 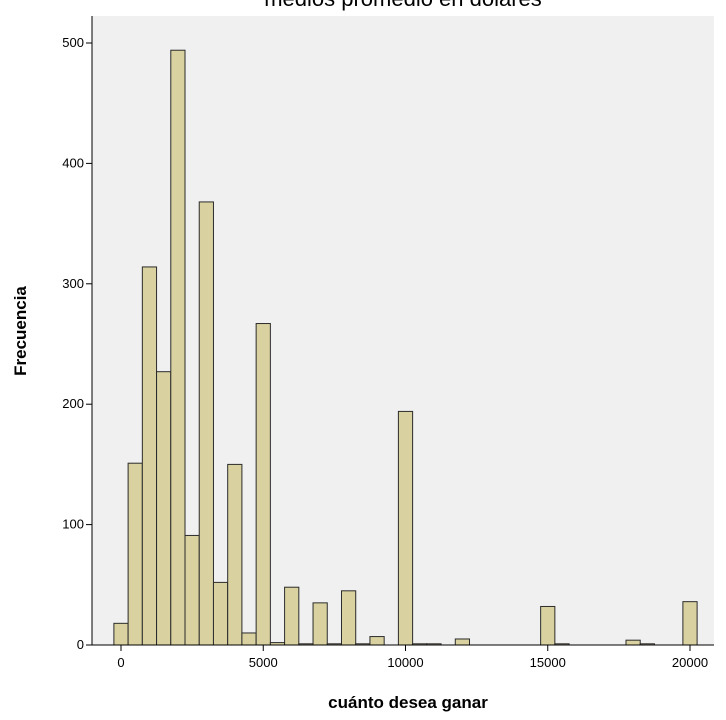 I want to click on x-axis-title: cuánto desea ganar, so click(x=408, y=702).